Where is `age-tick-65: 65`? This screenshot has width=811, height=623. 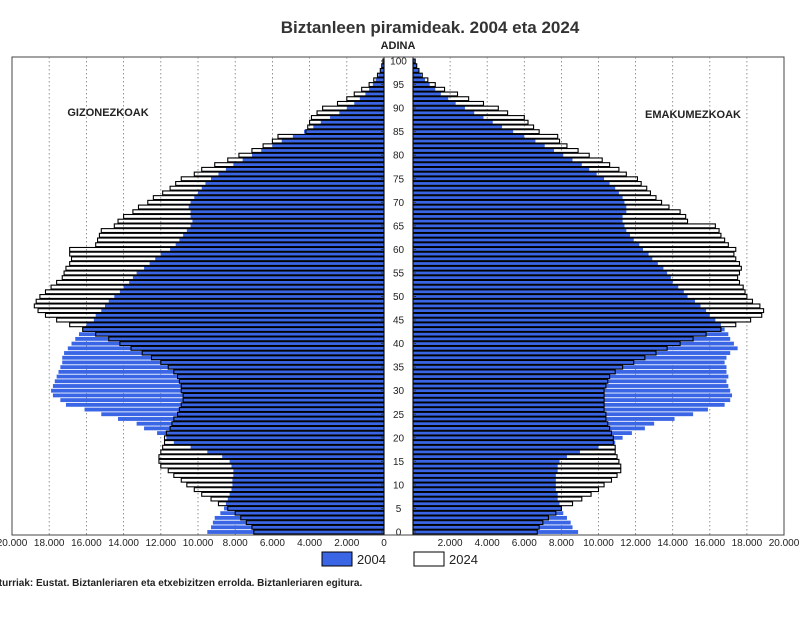 age-tick-65: 65 is located at coordinates (399, 226).